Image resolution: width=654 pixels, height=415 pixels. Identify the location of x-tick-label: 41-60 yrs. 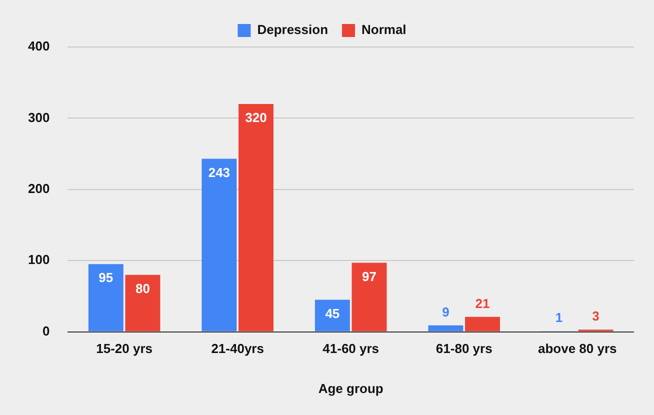
(351, 348).